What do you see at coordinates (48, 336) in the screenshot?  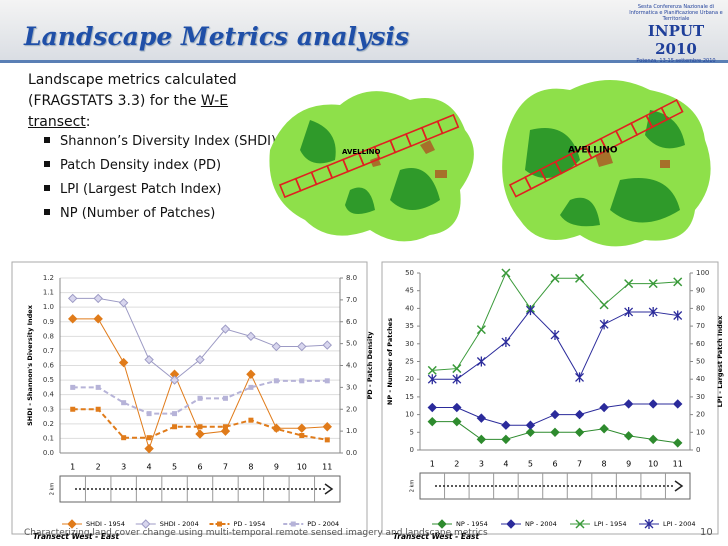 I see `y-tick-label: 0.8` at bounding box center [48, 336].